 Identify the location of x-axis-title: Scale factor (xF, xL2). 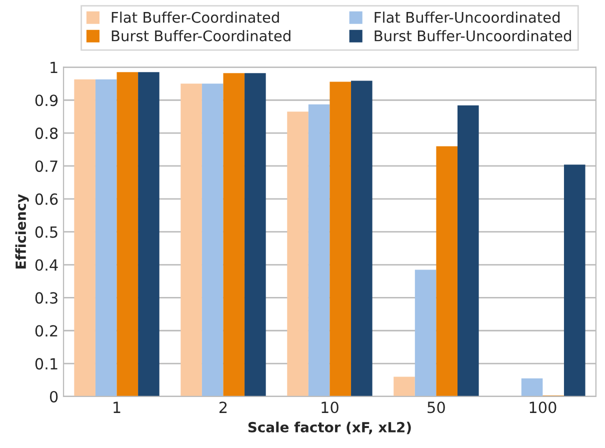
(329, 428).